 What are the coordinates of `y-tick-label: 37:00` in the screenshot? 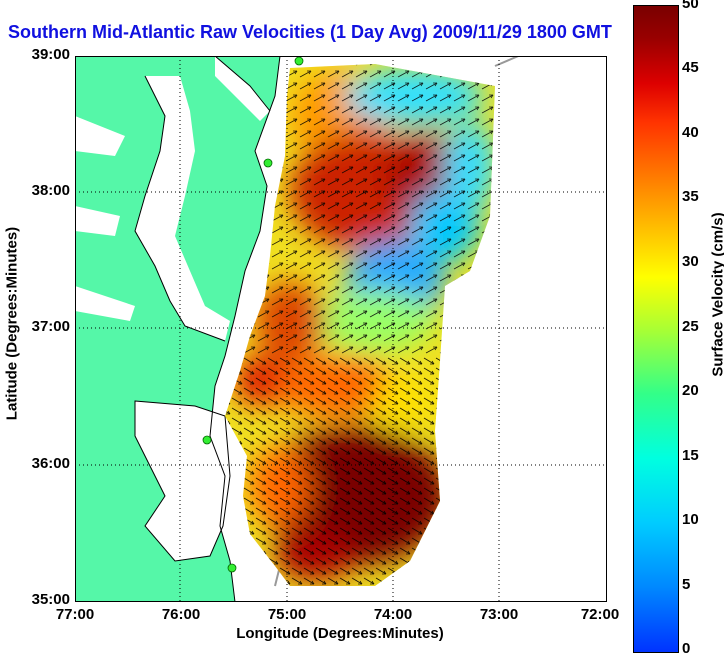 It's located at (50, 326).